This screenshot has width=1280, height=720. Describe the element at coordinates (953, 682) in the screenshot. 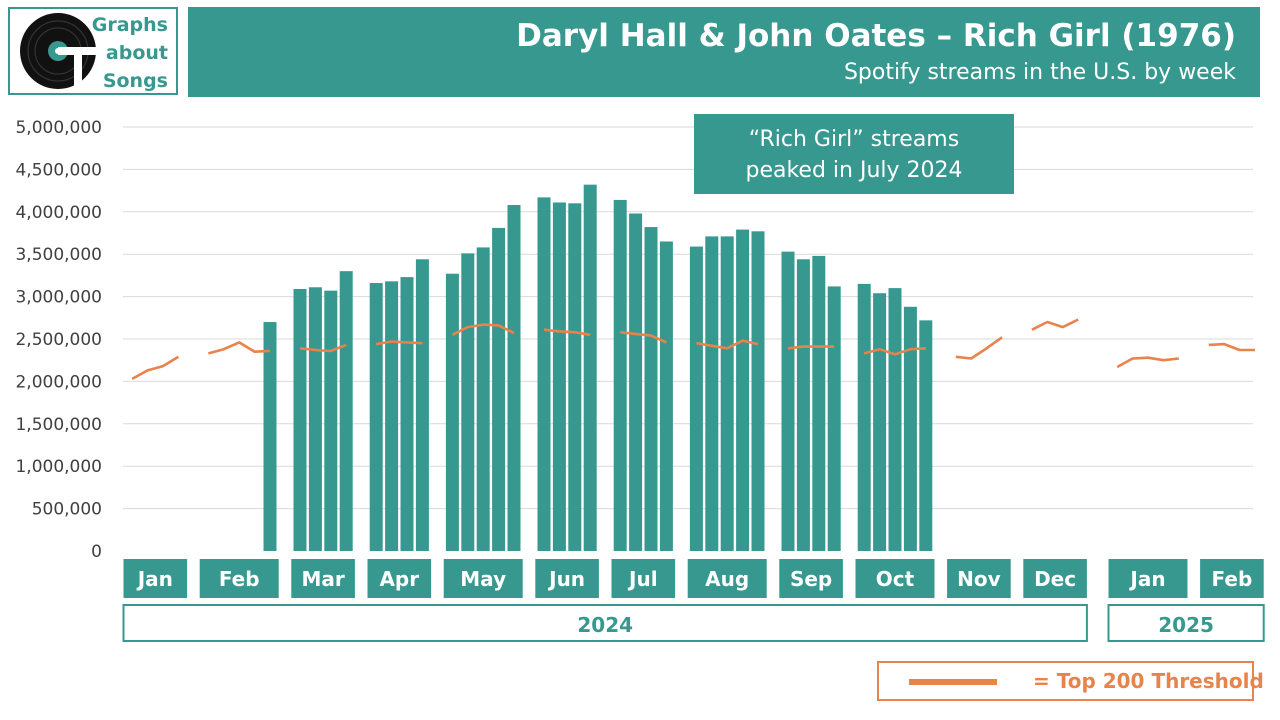

I see `legend-threshold-swatch` at that location.